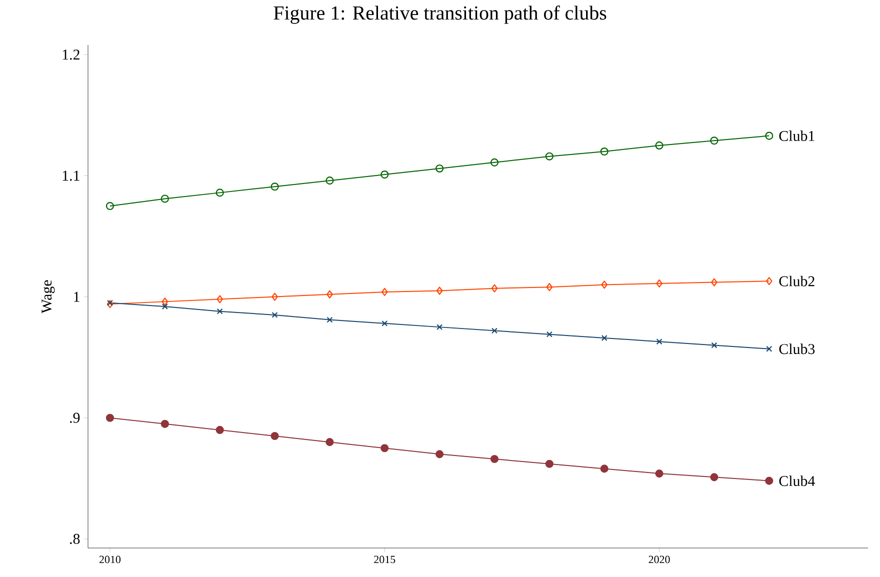 The width and height of the screenshot is (880, 577). Describe the element at coordinates (796, 281) in the screenshot. I see `series-label: Club2` at that location.